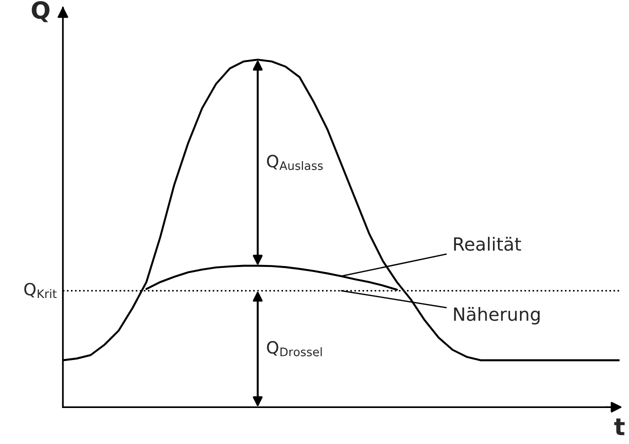  What do you see at coordinates (40, 290) in the screenshot?
I see `ref-line-label: Q$_{Krit}$` at bounding box center [40, 290].